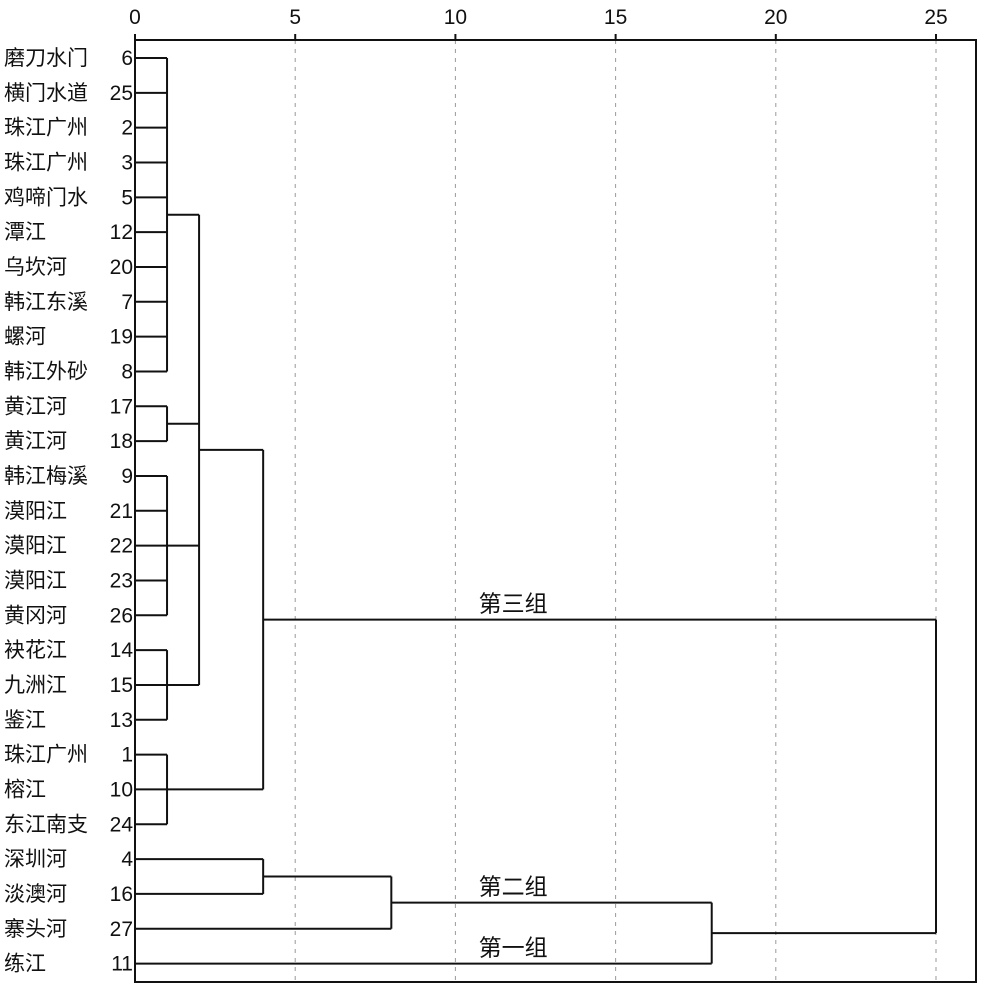 The image size is (989, 991). What do you see at coordinates (35, 650) in the screenshot?
I see `leaf-name: 袂花江` at bounding box center [35, 650].